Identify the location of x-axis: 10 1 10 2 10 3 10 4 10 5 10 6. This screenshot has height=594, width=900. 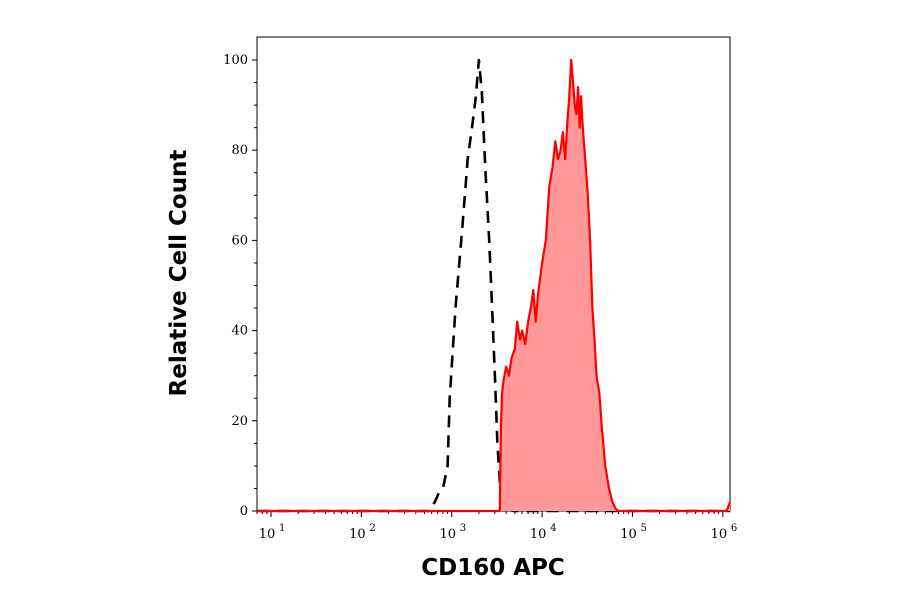
(496, 526).